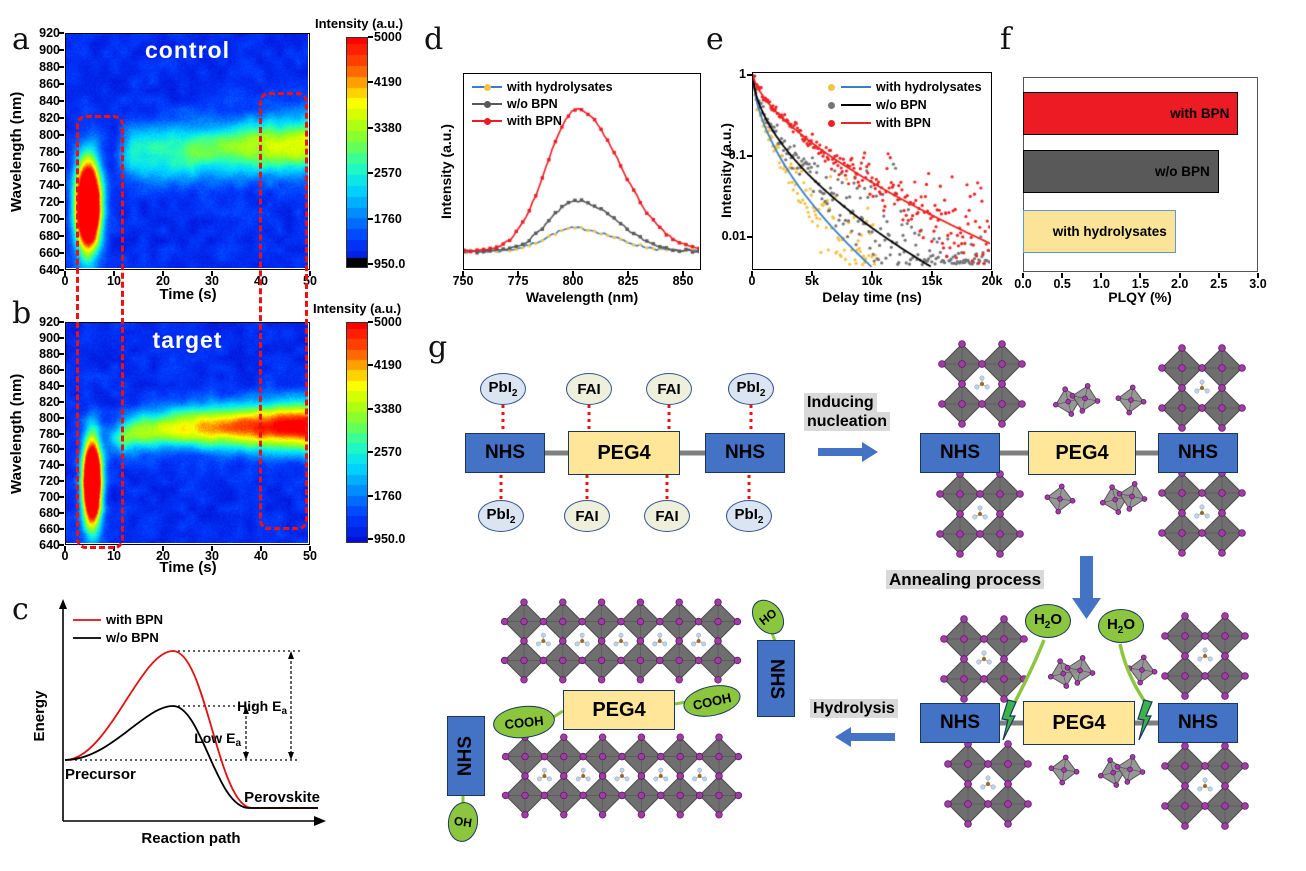 Image resolution: width=1306 pixels, height=871 pixels. I want to click on low-ea-label: Low Ea, so click(217, 739).